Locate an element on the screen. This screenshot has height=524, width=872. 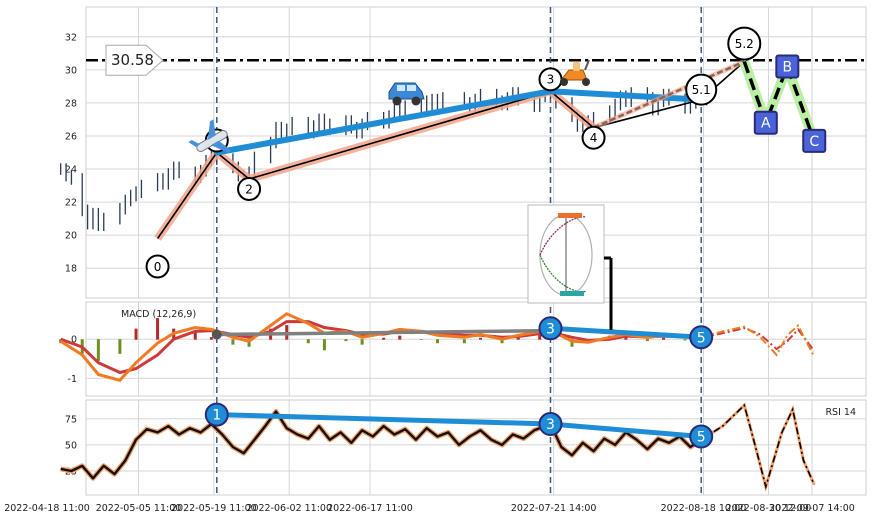
level-label: 30.58 is located at coordinates (134, 60).